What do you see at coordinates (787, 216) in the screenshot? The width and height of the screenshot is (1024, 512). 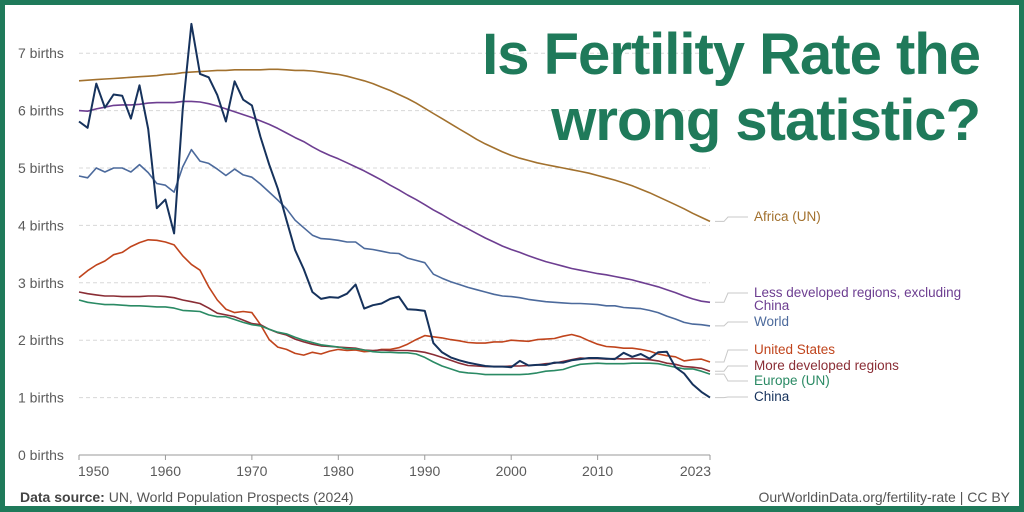 I see `series-label: Africa (UN)` at bounding box center [787, 216].